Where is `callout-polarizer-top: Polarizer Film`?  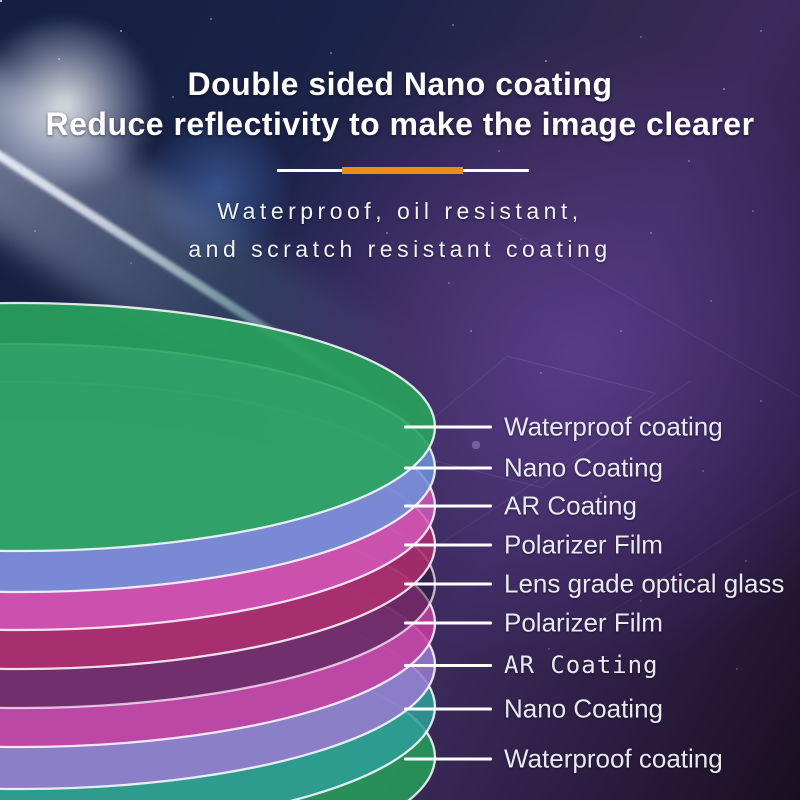 callout-polarizer-top: Polarizer Film is located at coordinates (533, 545).